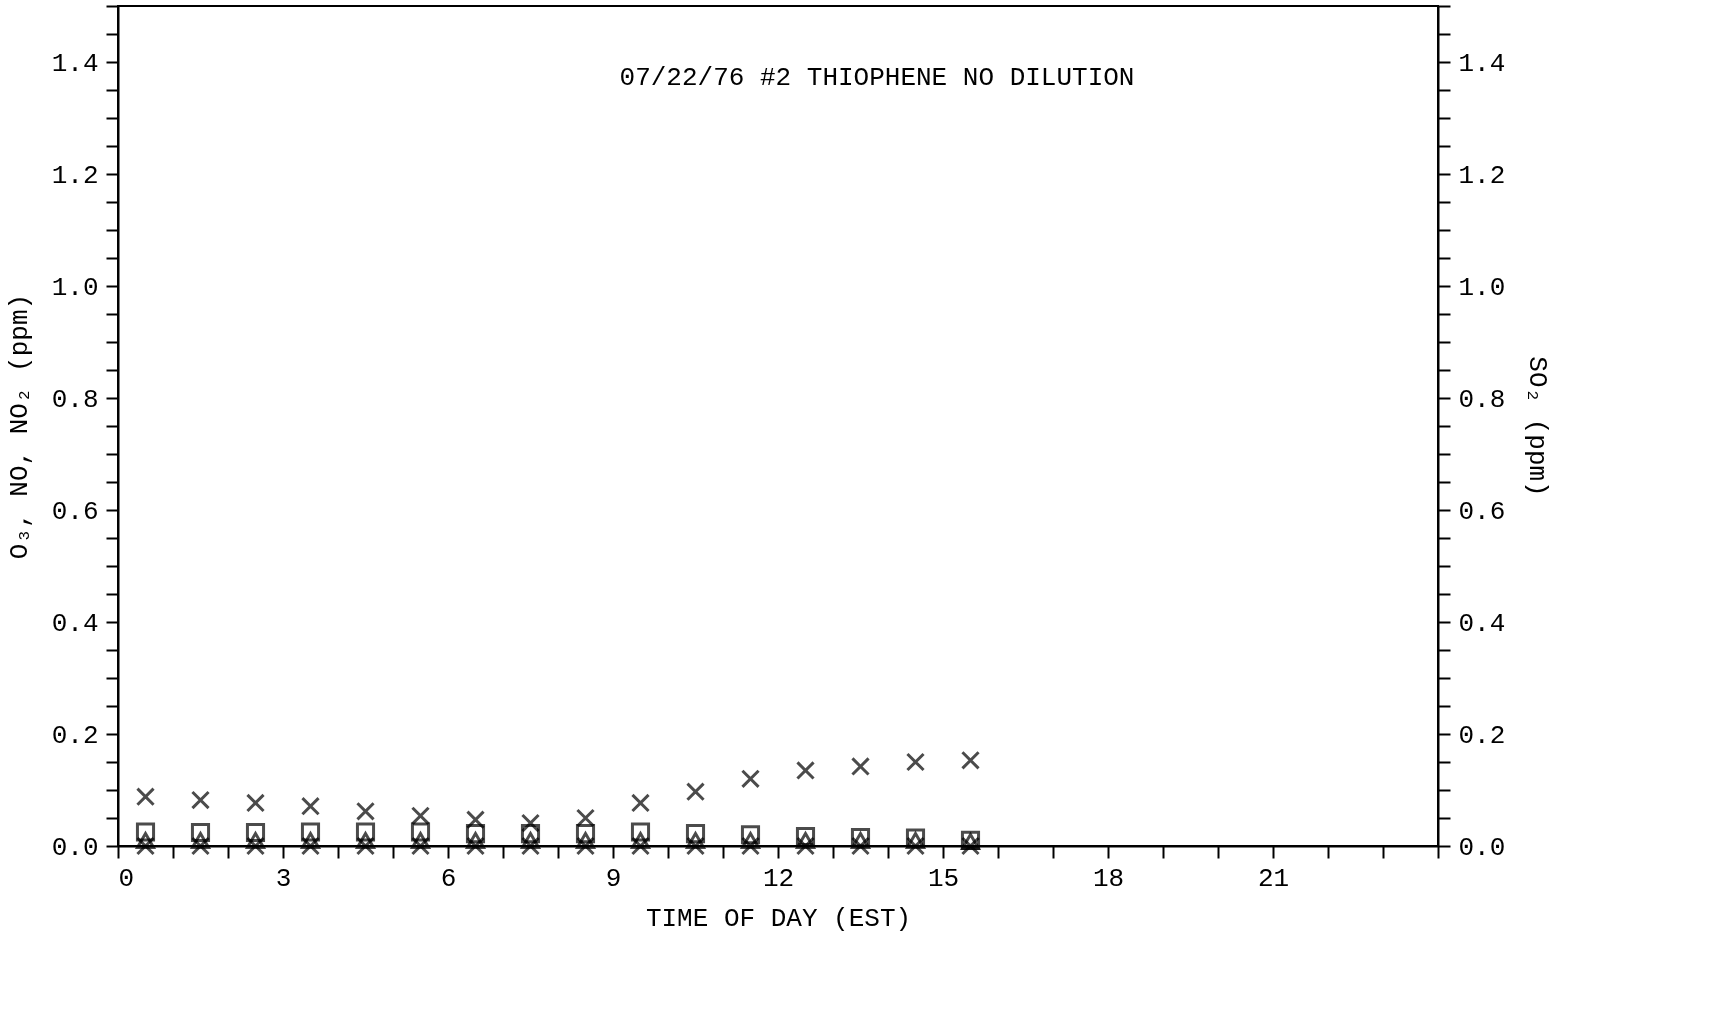 This screenshot has height=1023, width=1728. I want to click on y2-tick-label: 1.4, so click(1482, 63).